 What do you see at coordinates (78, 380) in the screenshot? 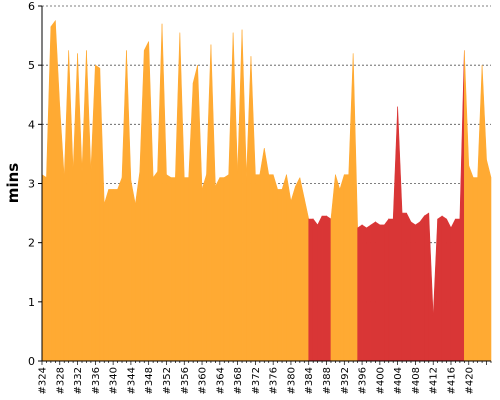
I see `x-tick-label-332: #332` at bounding box center [78, 380].